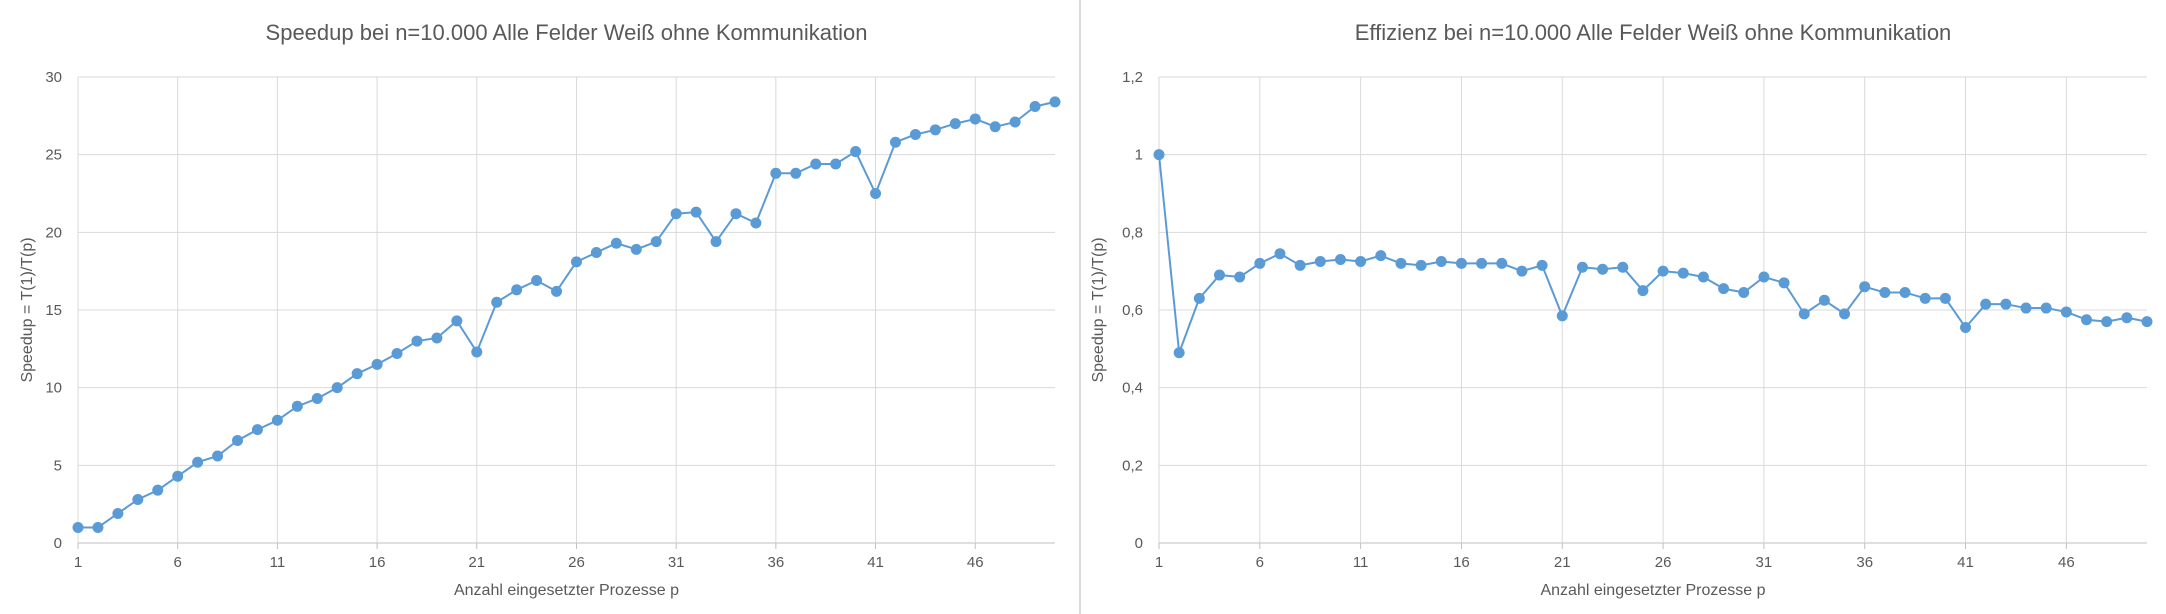  I want to click on y-tick-label: 15, so click(53, 310).